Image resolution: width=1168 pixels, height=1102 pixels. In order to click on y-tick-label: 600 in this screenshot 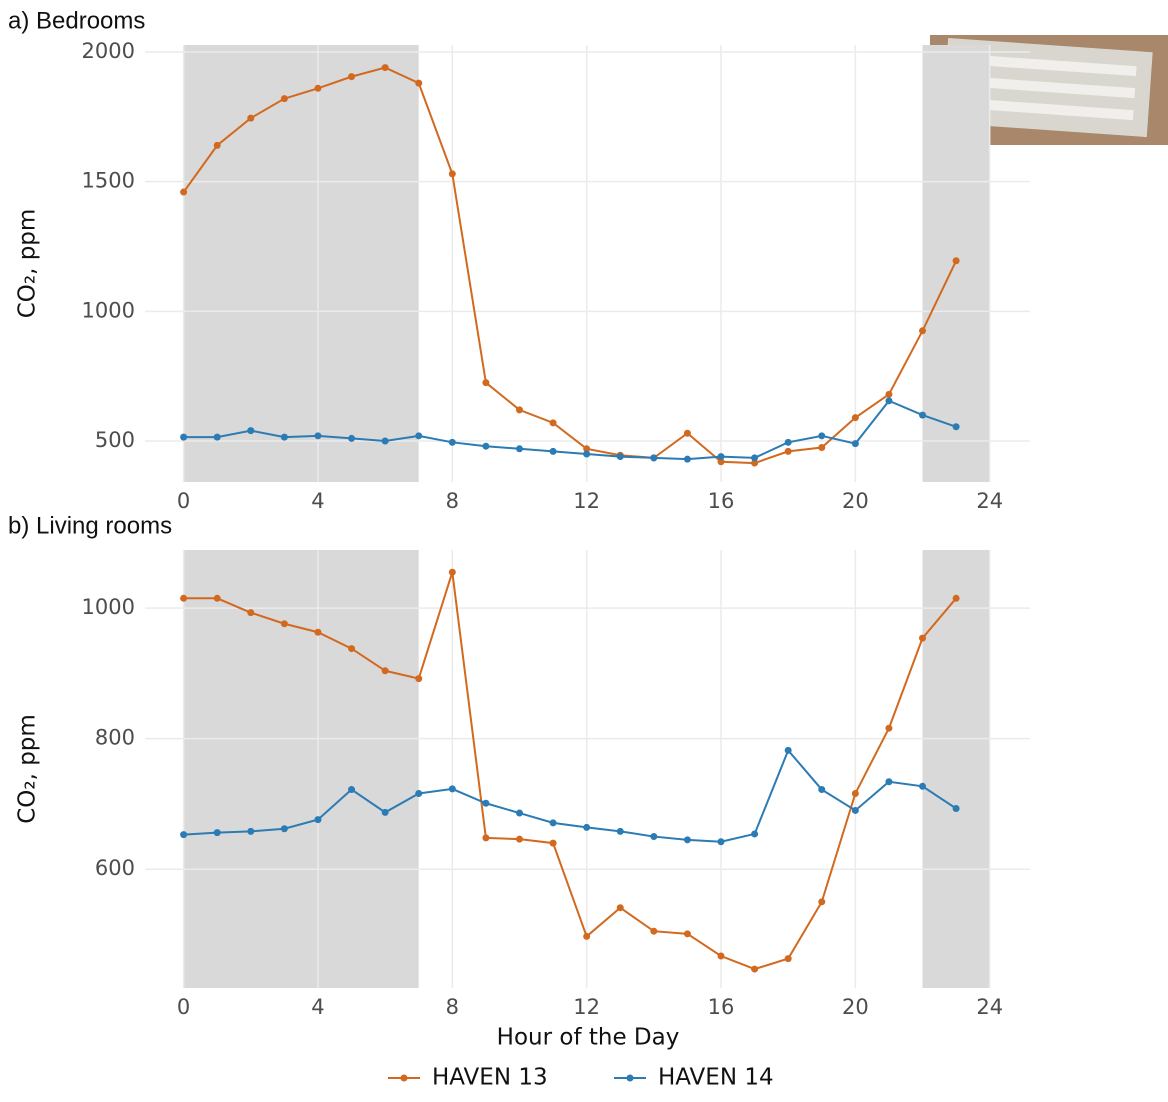, I will do `click(115, 868)`.